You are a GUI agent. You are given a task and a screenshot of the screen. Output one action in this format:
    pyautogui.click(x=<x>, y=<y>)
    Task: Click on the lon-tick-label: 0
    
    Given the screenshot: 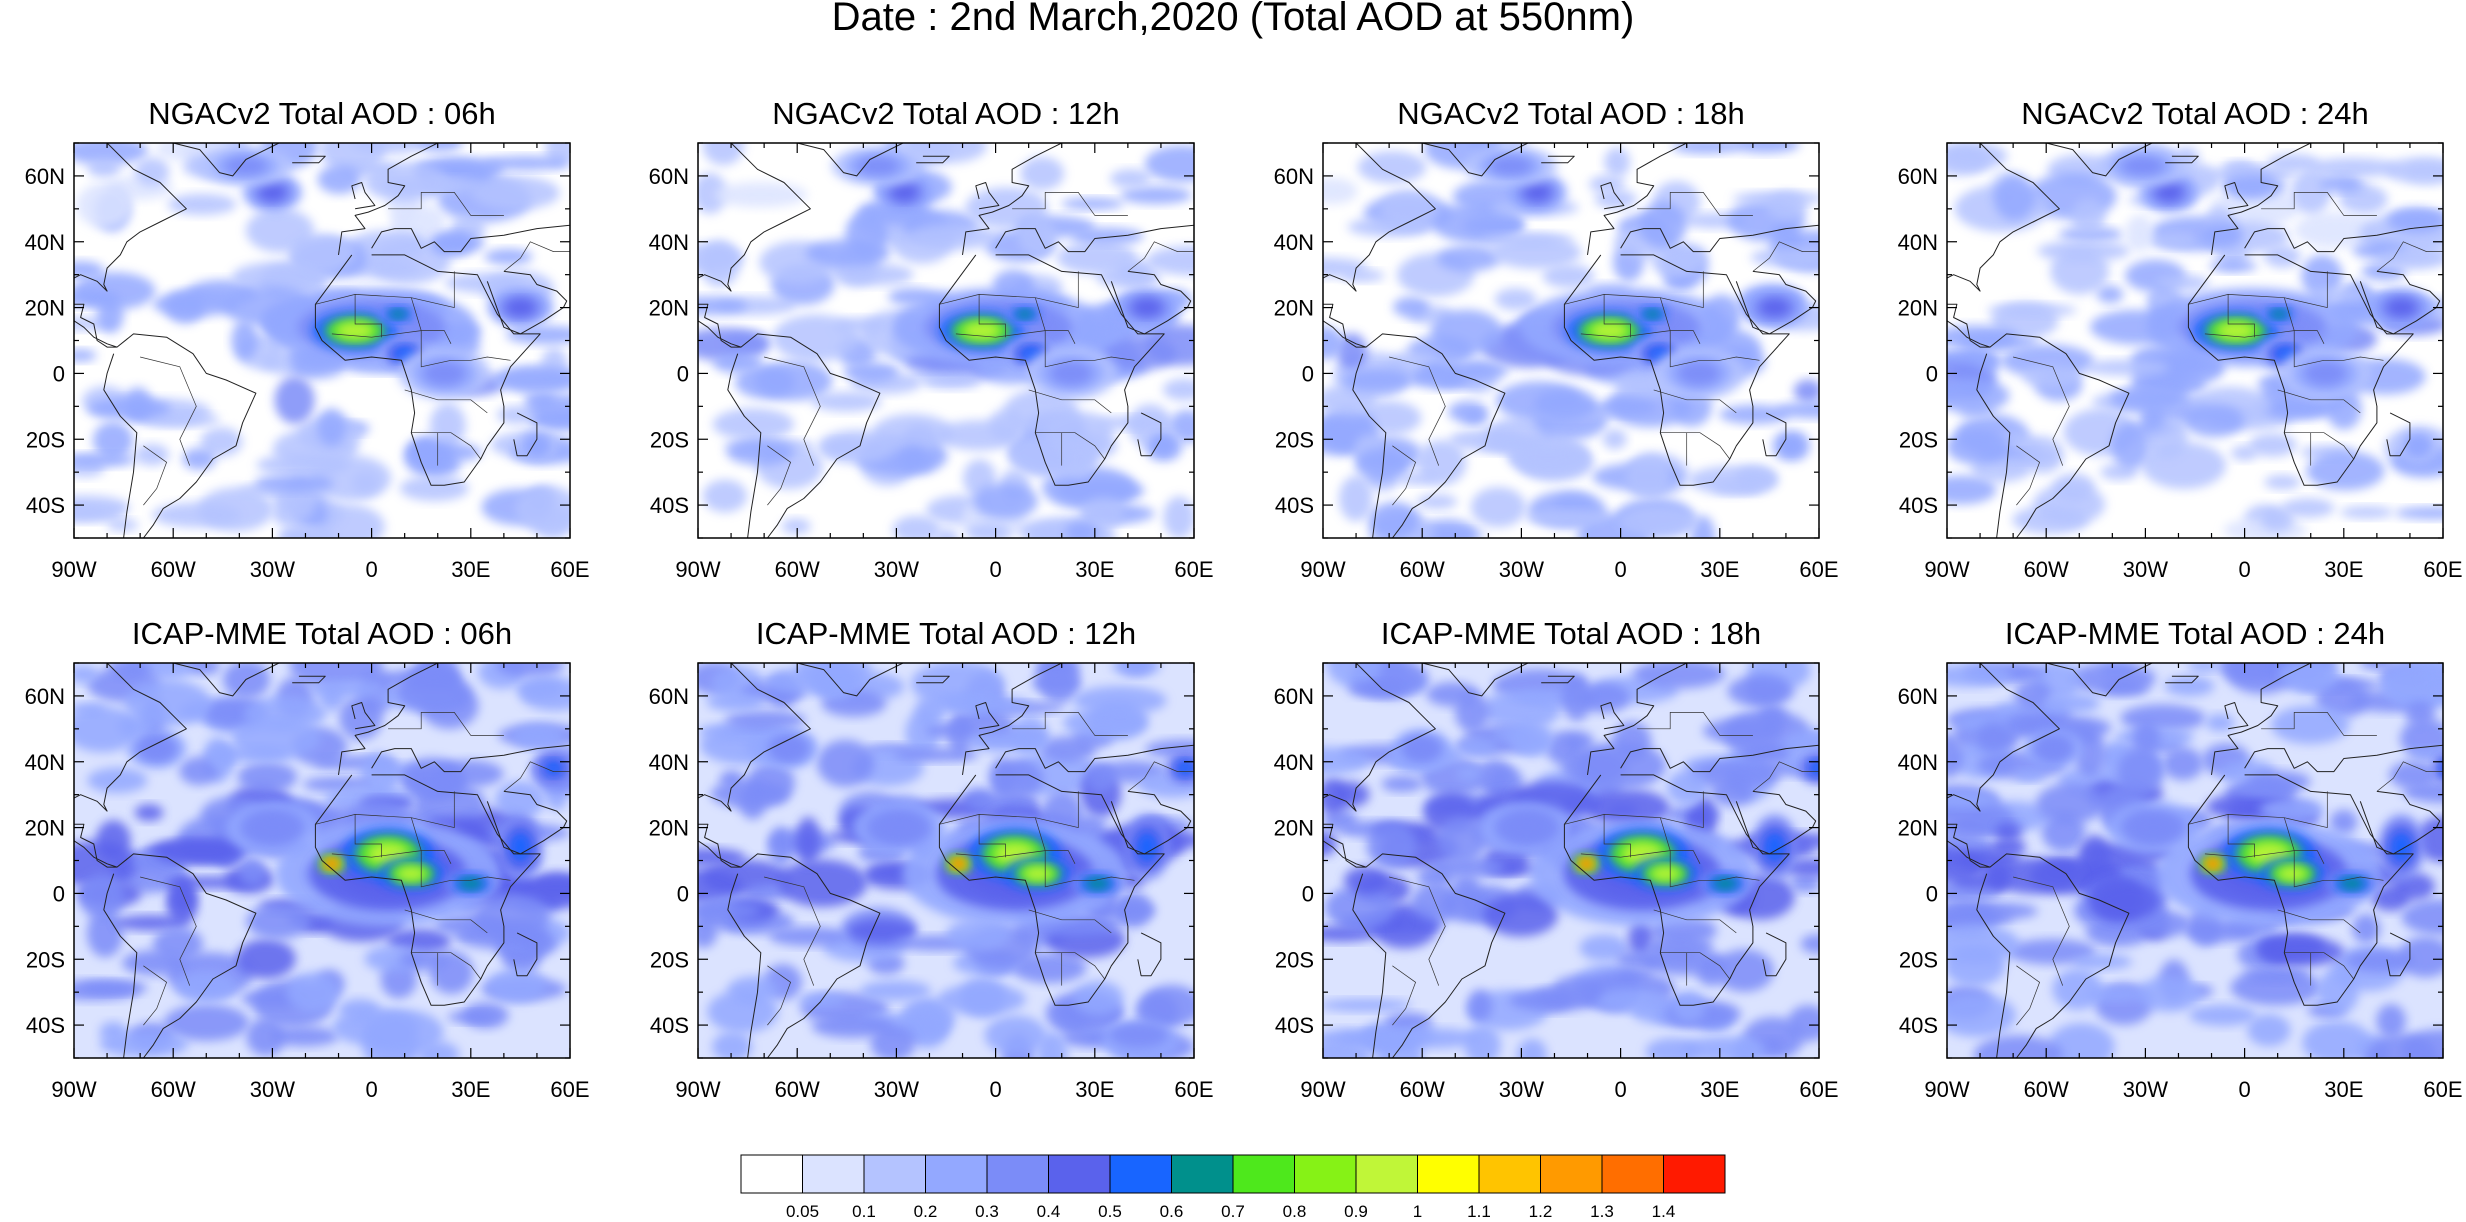 What is the action you would take?
    pyautogui.click(x=2244, y=1089)
    